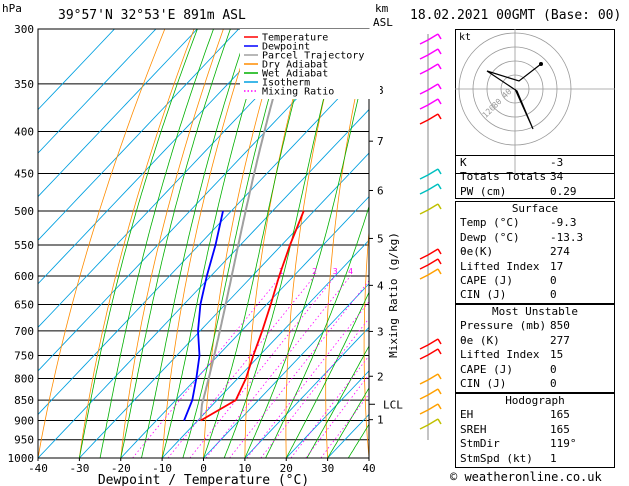 Image resolution: width=629 pixels, height=486 pixels. What do you see at coordinates (380, 331) in the screenshot?
I see `km-tick-label: 3` at bounding box center [380, 331].